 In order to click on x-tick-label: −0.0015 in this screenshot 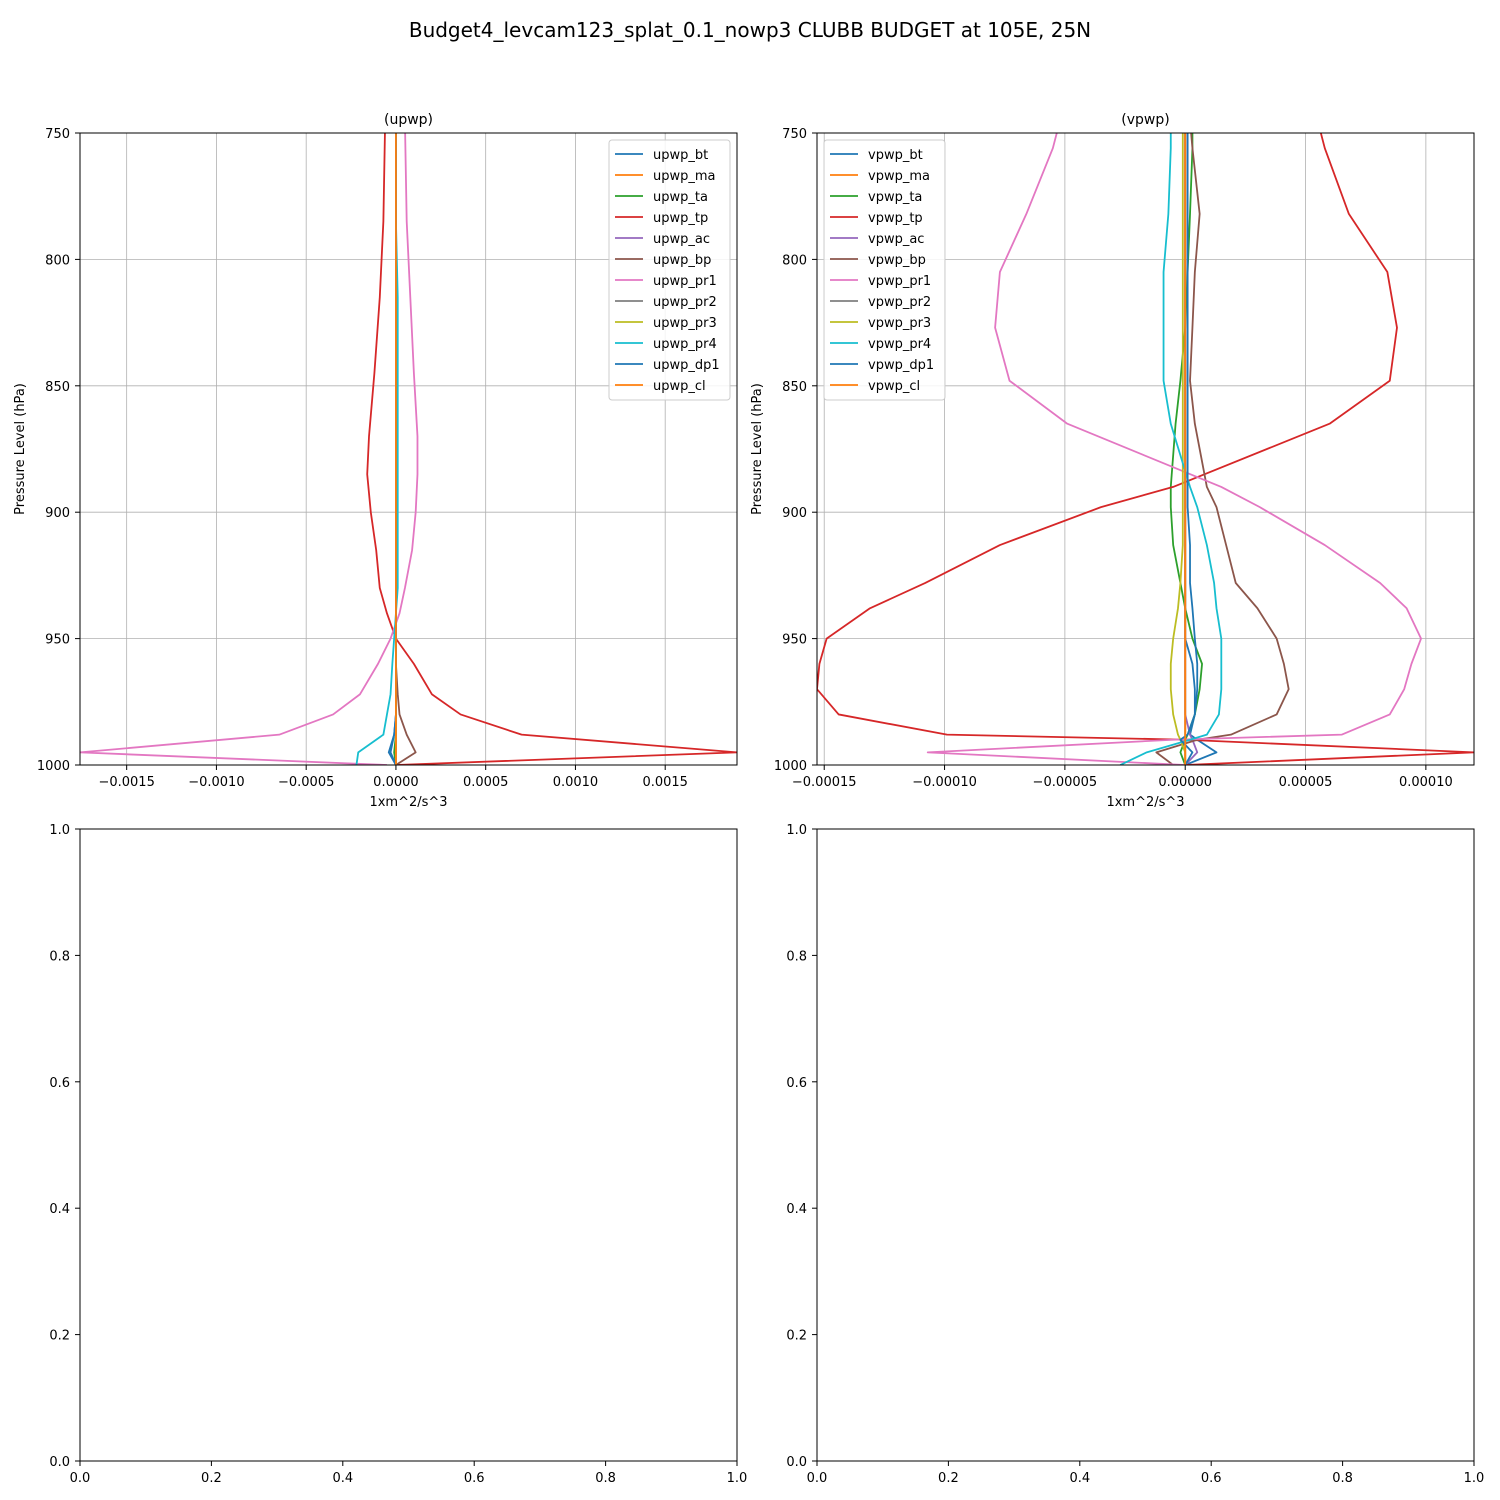, I will do `click(126, 782)`.